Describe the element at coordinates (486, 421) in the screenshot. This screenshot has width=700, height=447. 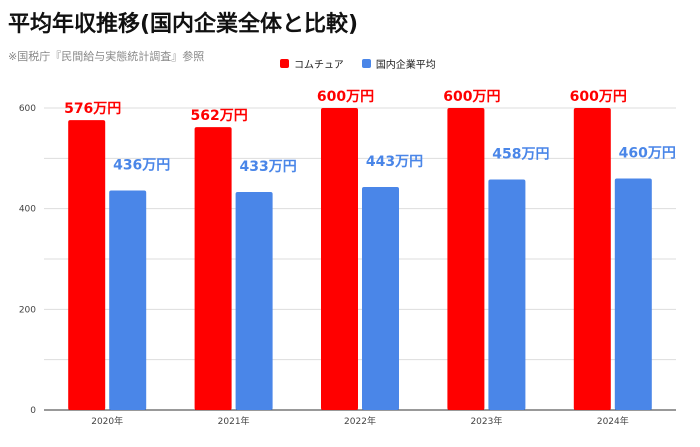
I see `x-tick-label: 2023年` at that location.